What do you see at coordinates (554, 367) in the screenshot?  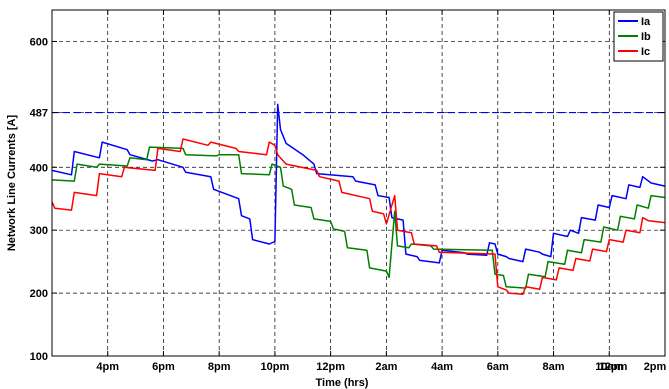 I see `x-tick-label: 8am` at bounding box center [554, 367].